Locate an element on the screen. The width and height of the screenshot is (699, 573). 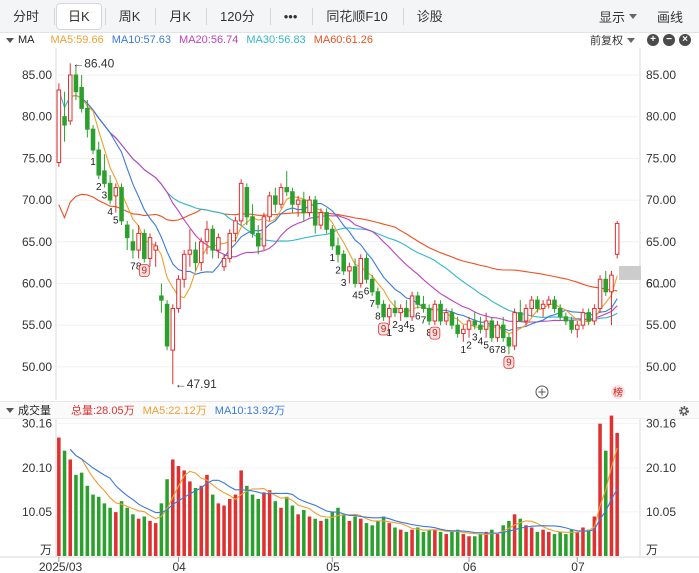
tab-stock-diagnosis: 诊股 is located at coordinates (429, 16).